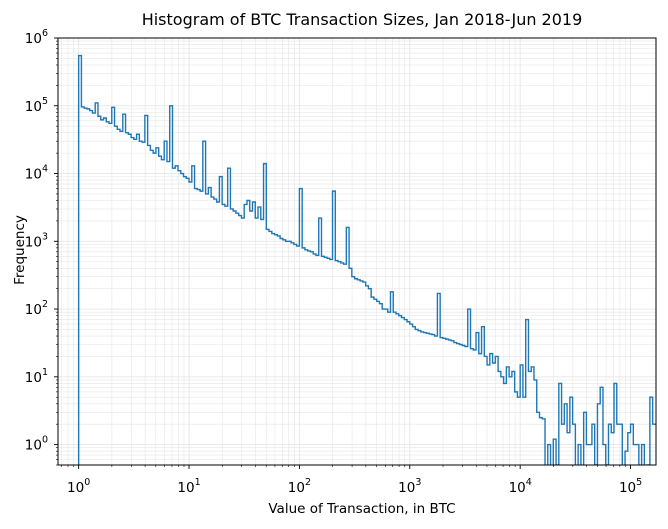 Image resolution: width=668 pixels, height=529 pixels. I want to click on y-tick-label: 10⁵, so click(36, 105).